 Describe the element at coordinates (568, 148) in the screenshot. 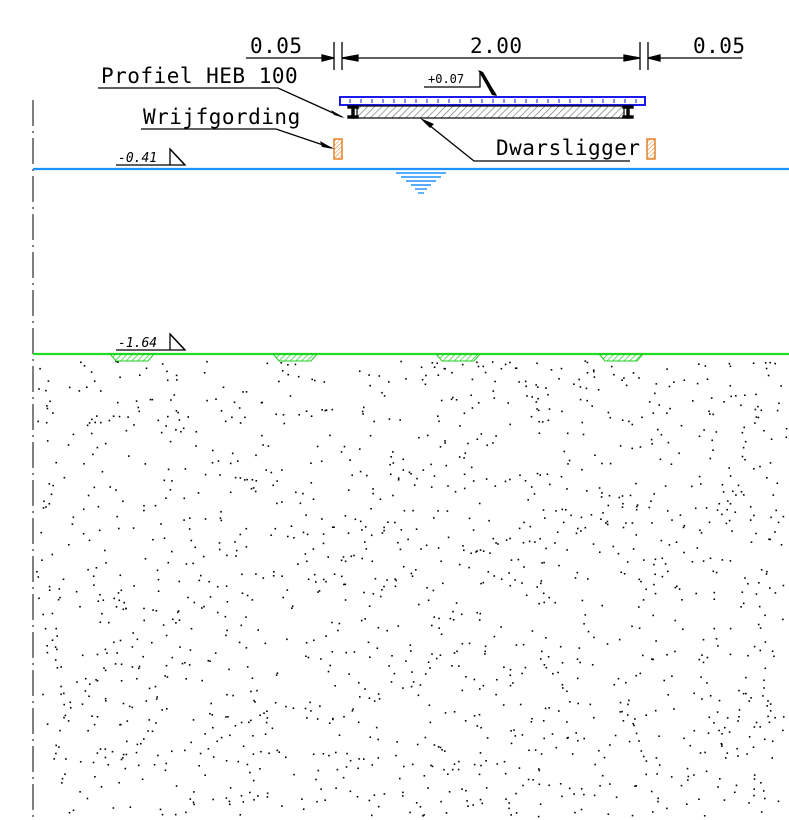

I see `cross-beam-label: Dwarsligger` at that location.